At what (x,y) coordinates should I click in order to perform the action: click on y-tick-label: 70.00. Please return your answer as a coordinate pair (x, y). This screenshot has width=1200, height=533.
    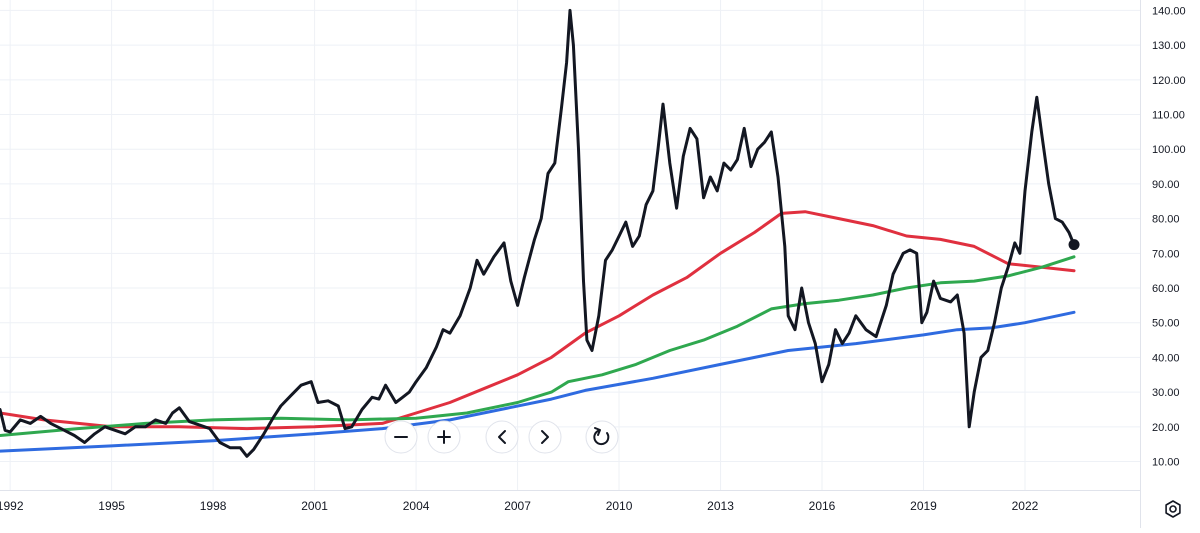
    Looking at the image, I should click on (1166, 254).